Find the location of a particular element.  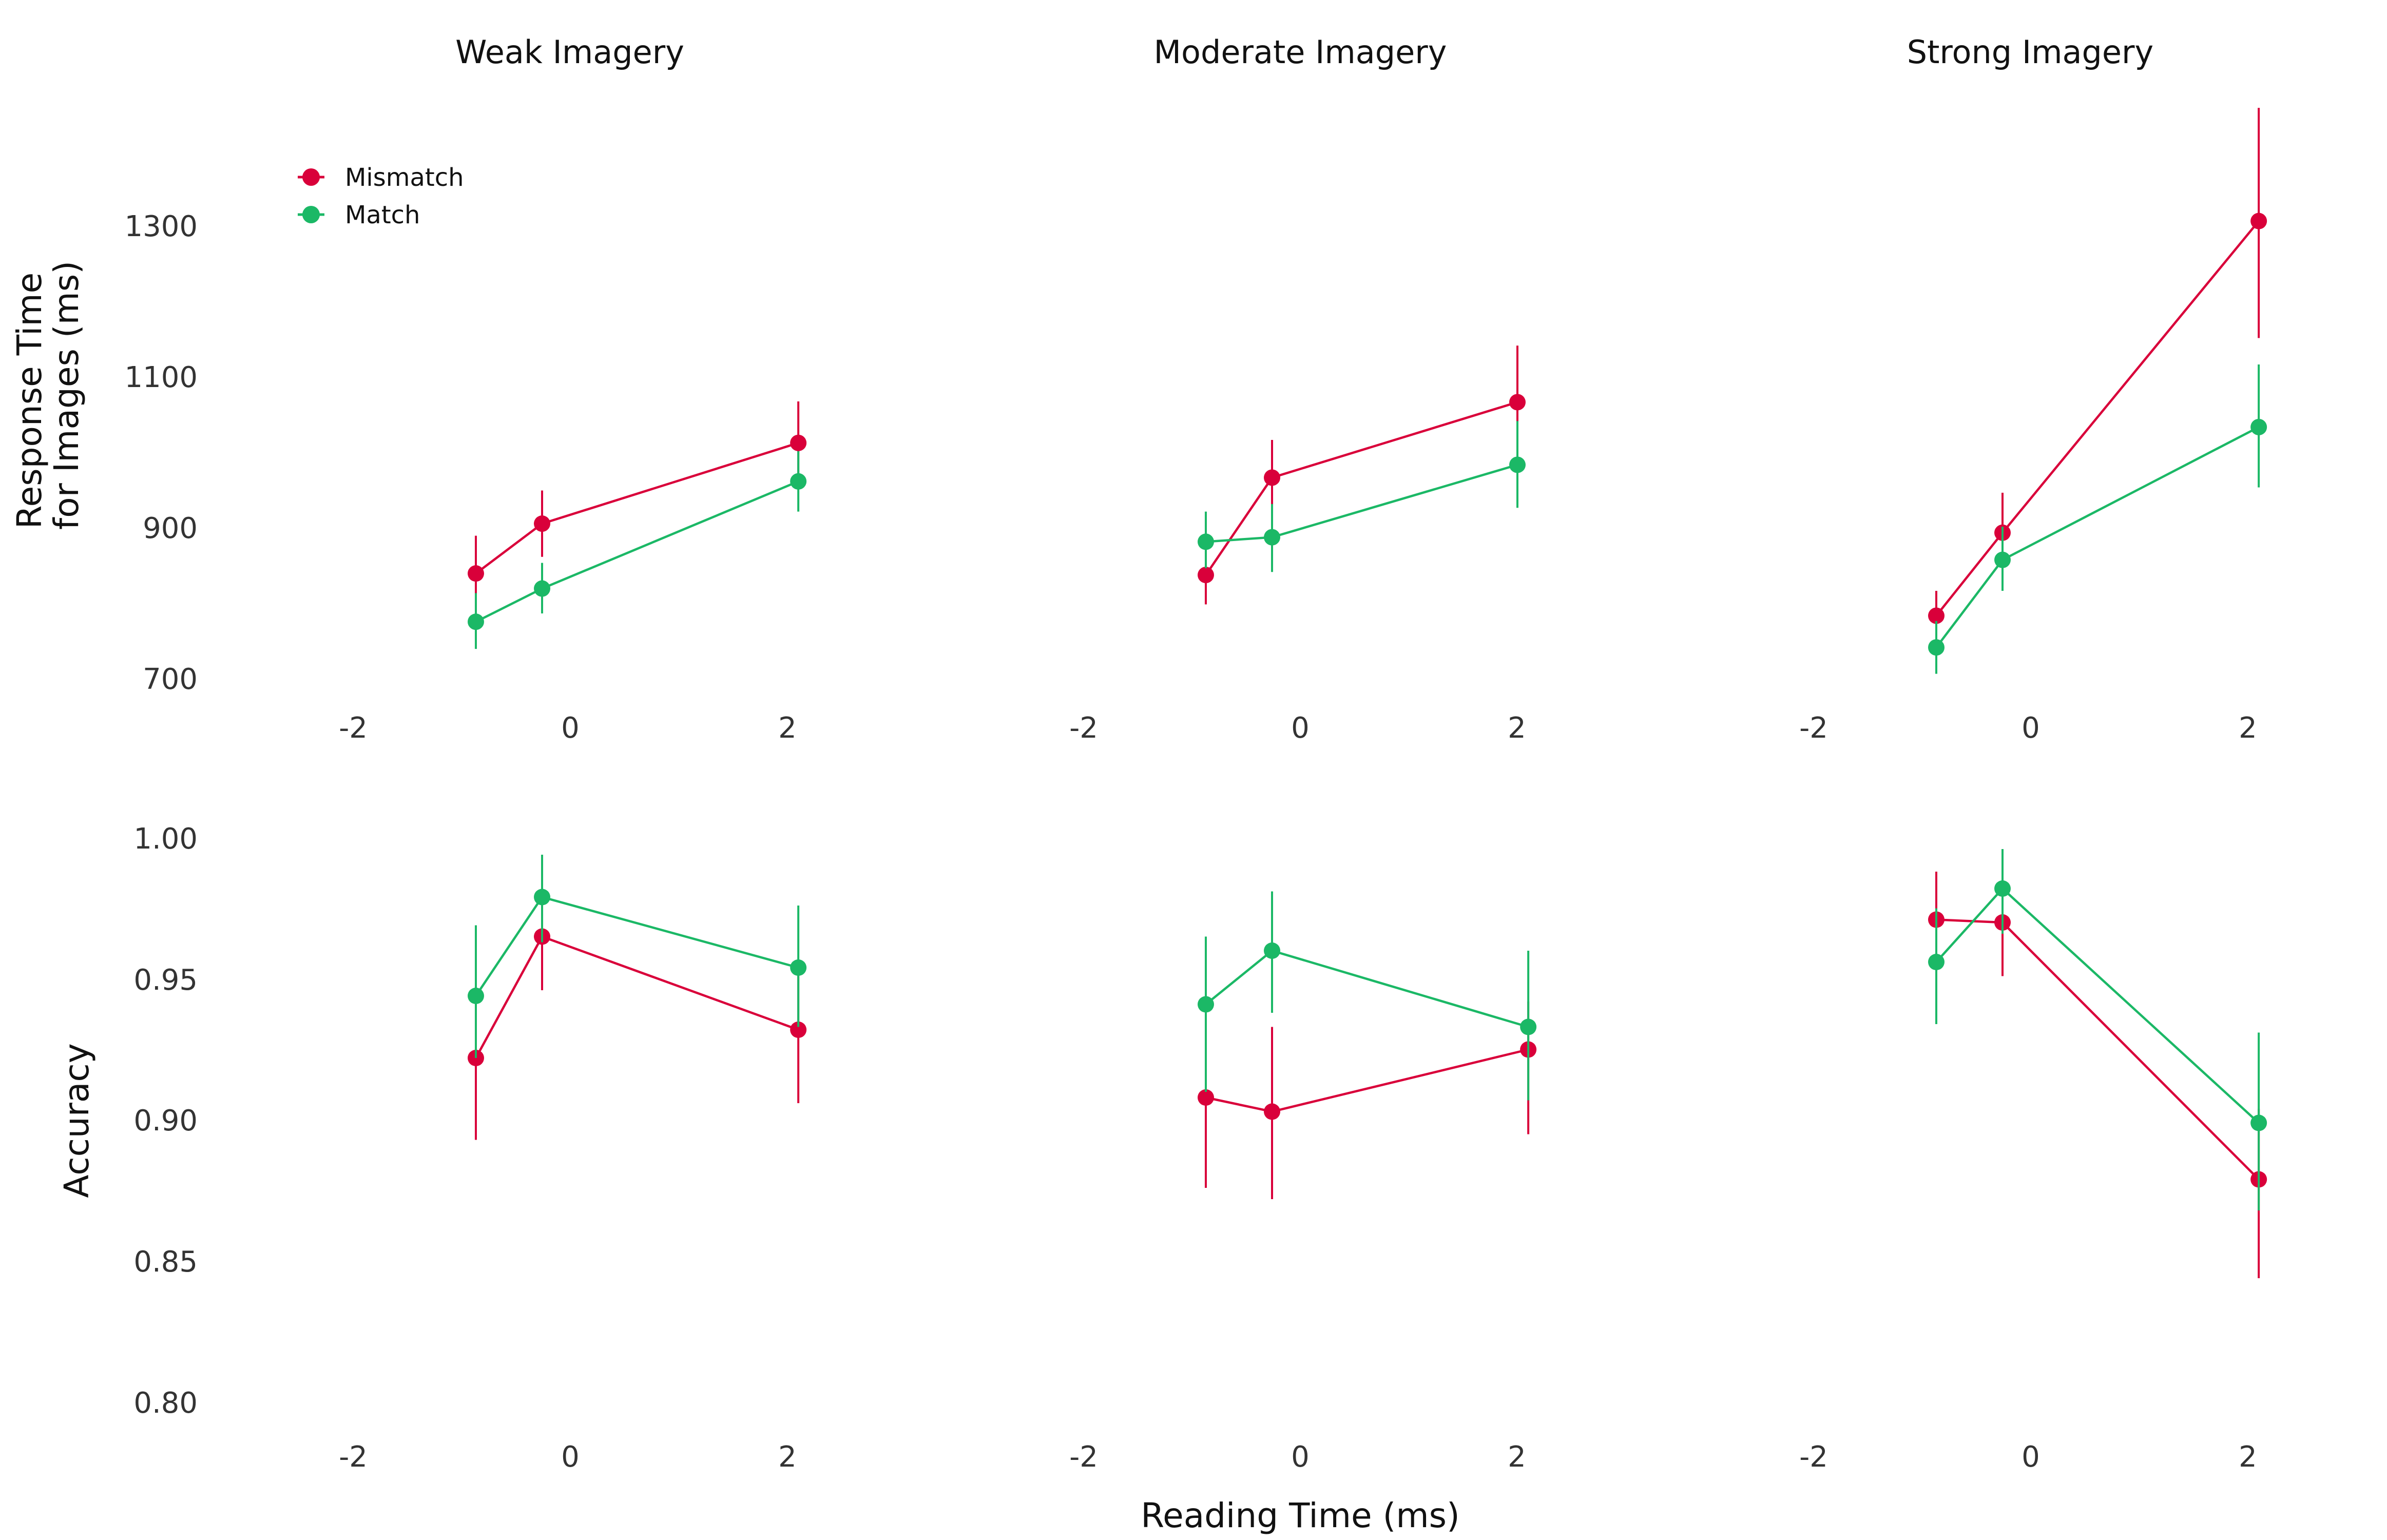

y-tick-1100: 1100 is located at coordinates (161, 377).